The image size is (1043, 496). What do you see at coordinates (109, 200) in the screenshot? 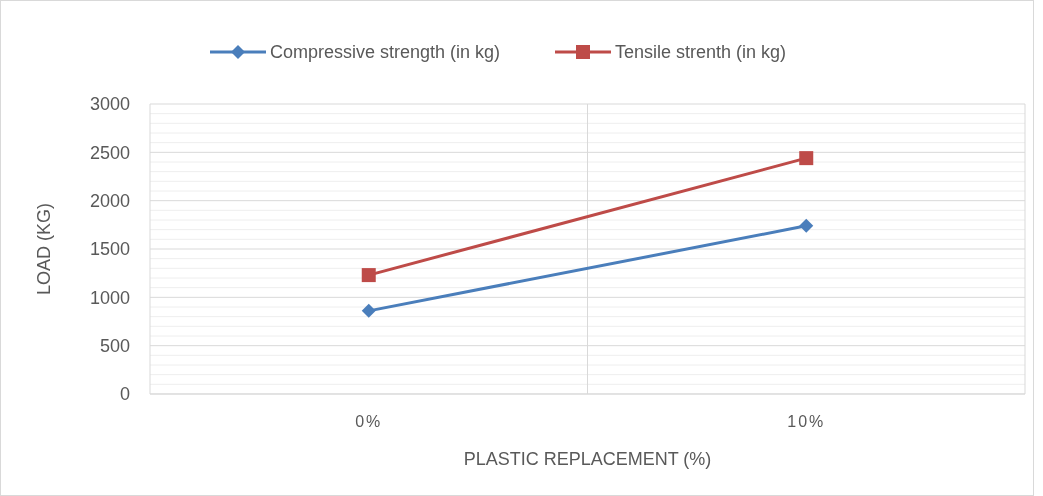
I see `y-tick-label: 2000` at bounding box center [109, 200].